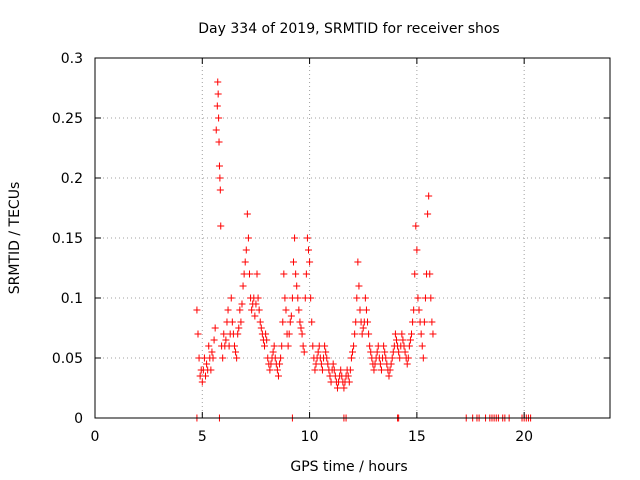 The image size is (640, 480). Describe the element at coordinates (310, 437) in the screenshot. I see `x-tick-label: 10` at that location.